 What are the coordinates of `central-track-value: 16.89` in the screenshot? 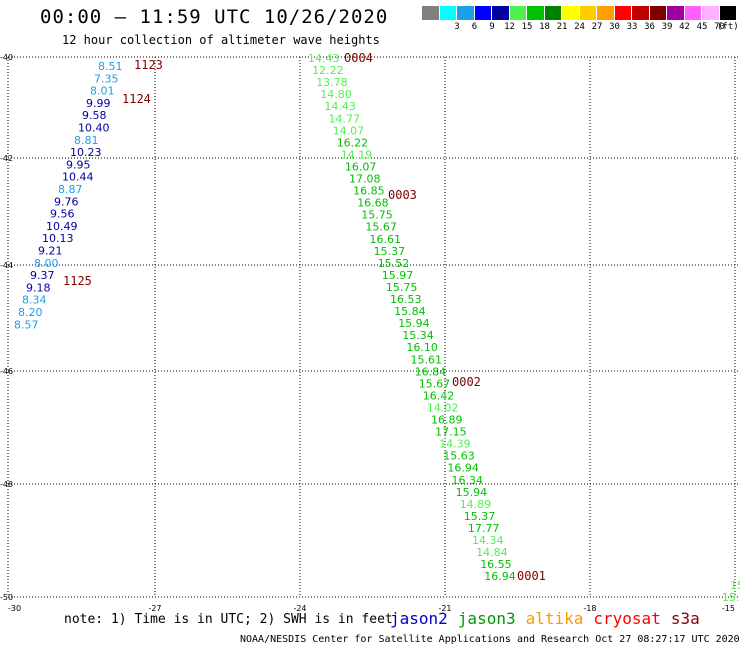 It's located at (447, 420).